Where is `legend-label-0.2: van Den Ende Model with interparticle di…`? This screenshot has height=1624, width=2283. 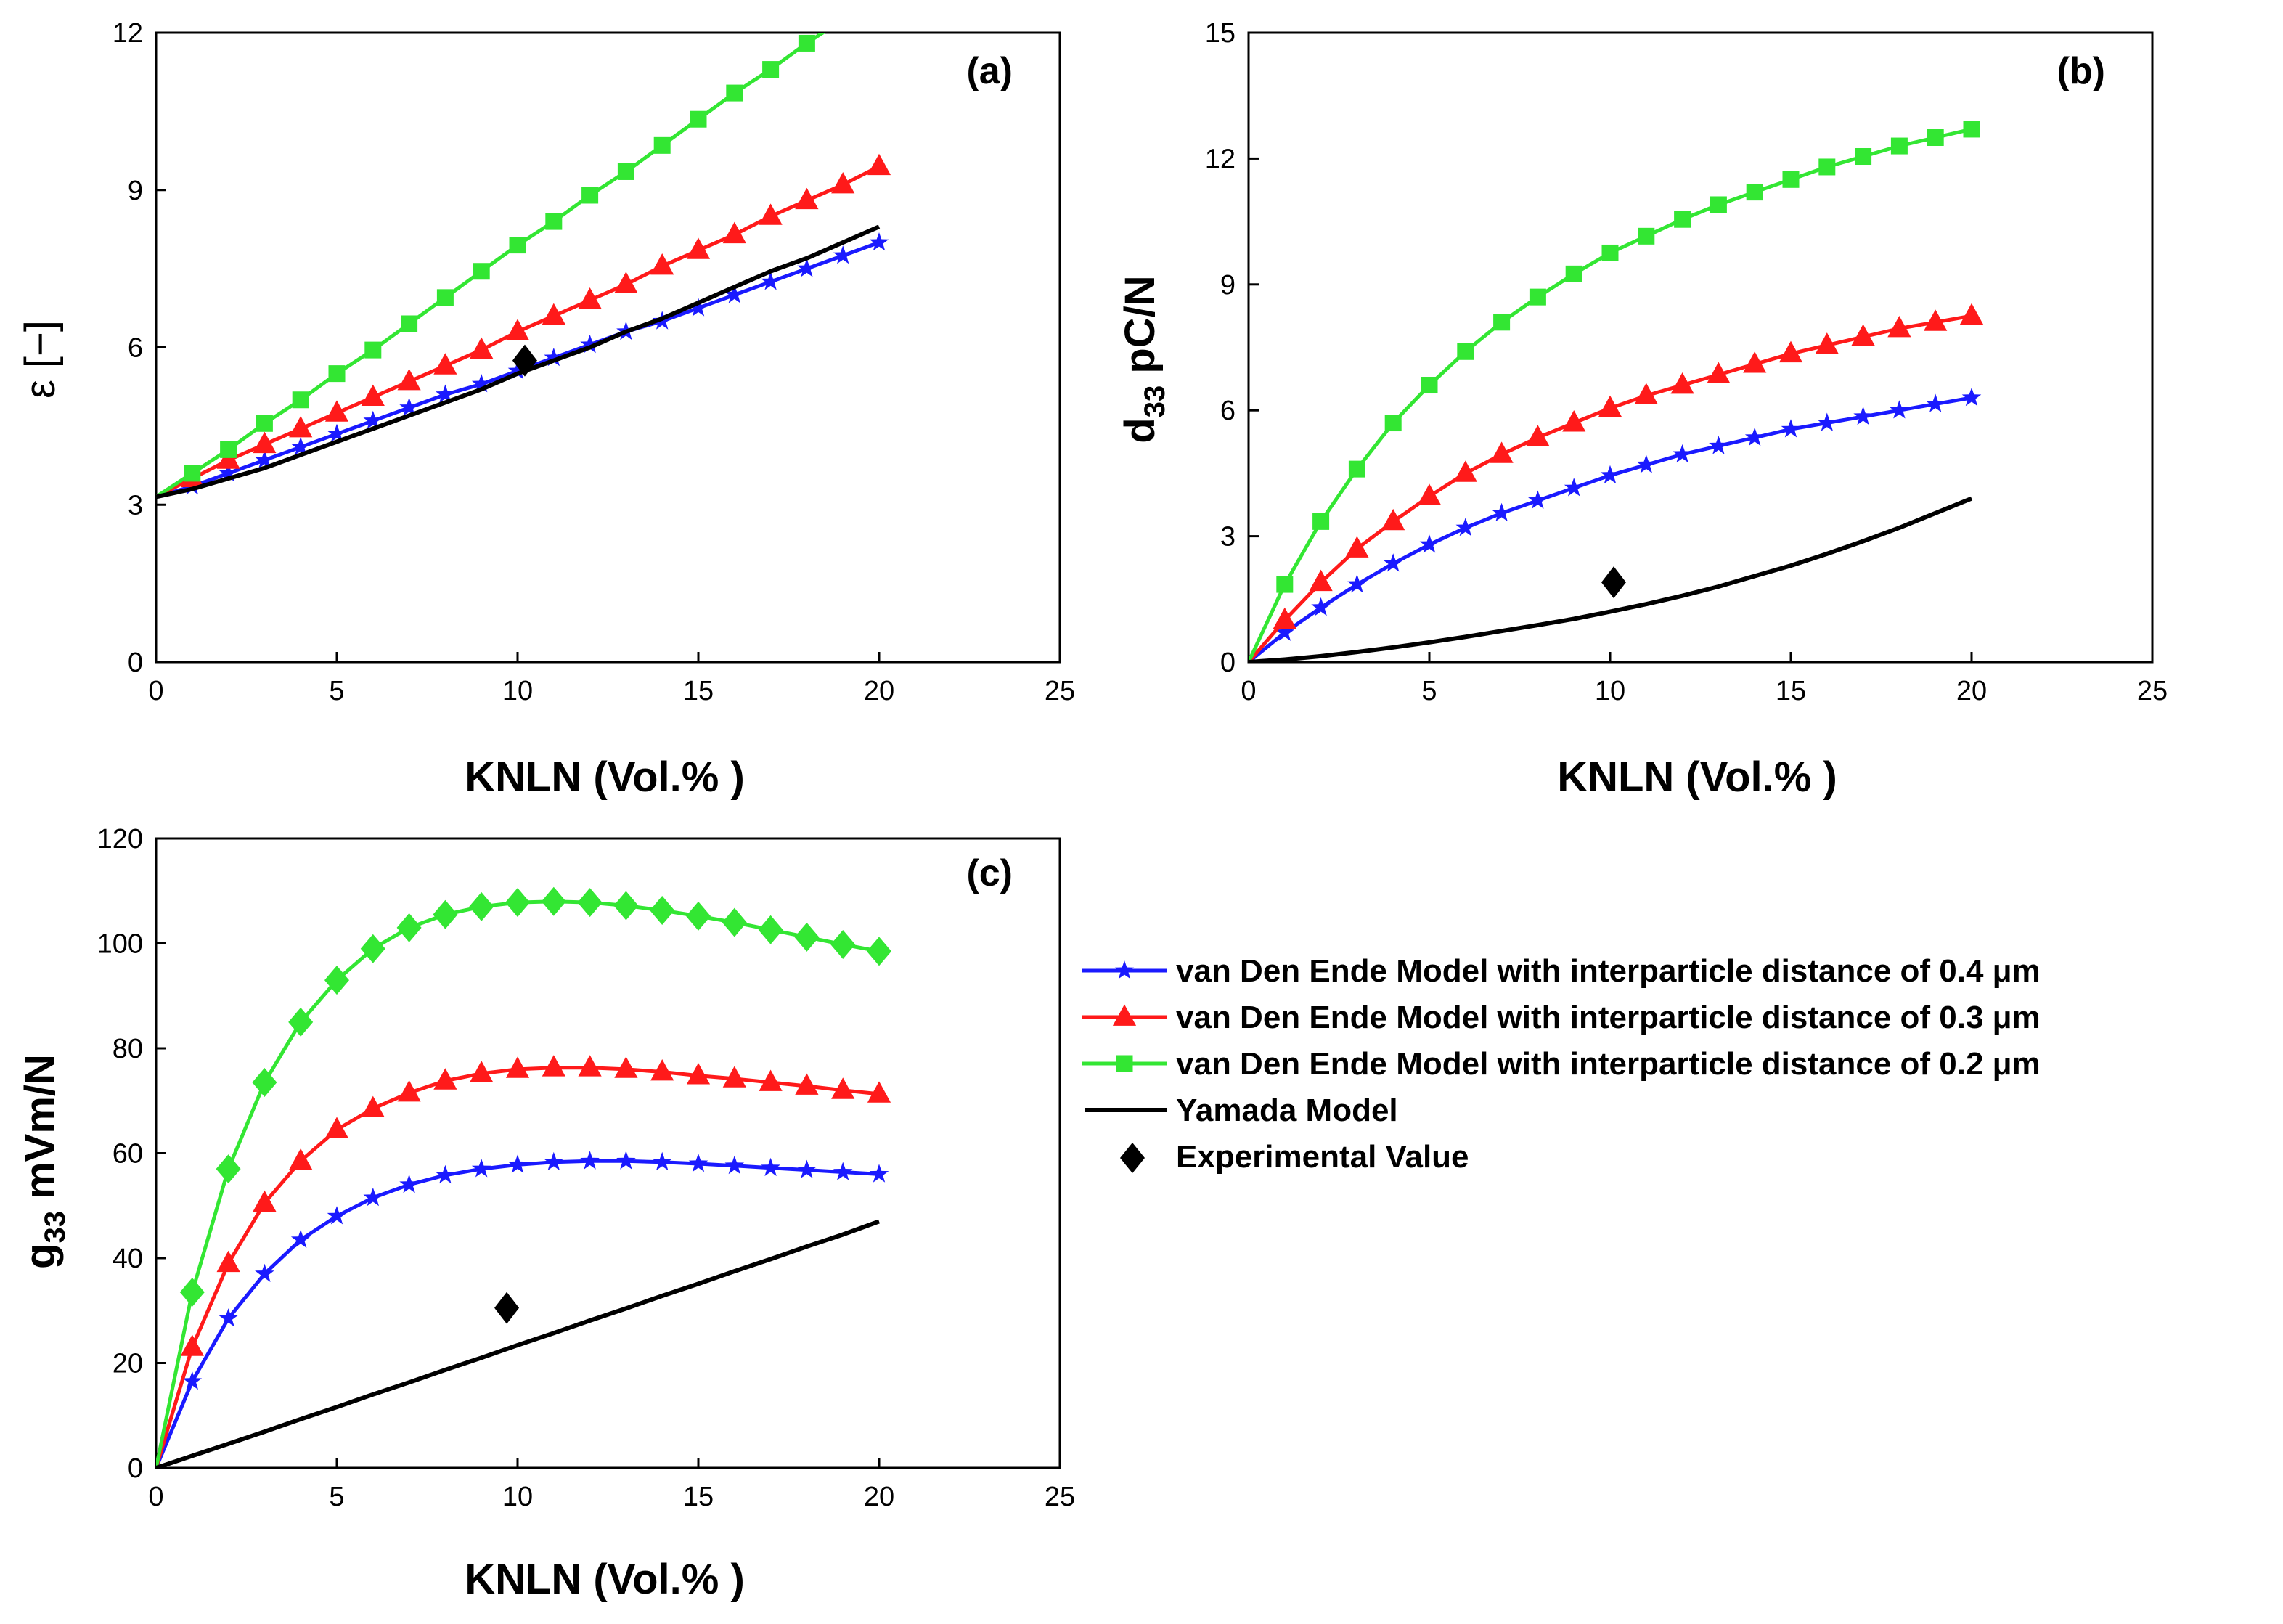 legend-label-0.2: van Den Ende Model with interparticle di… is located at coordinates (1608, 1064).